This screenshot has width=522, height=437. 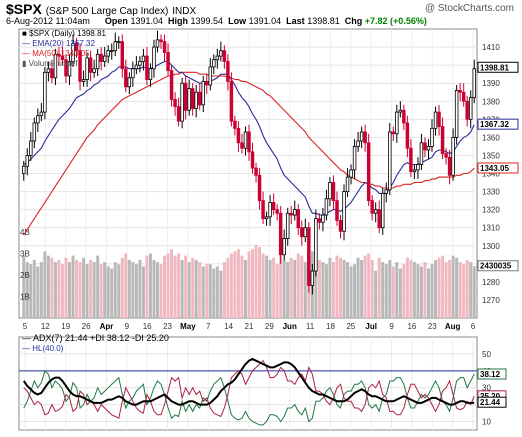 What do you see at coordinates (473, 326) in the screenshot?
I see `x-tick-label: 6` at bounding box center [473, 326].